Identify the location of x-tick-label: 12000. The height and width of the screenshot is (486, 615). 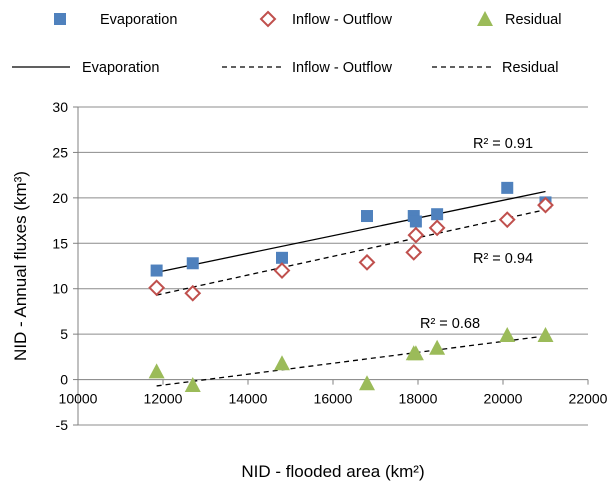
(163, 399).